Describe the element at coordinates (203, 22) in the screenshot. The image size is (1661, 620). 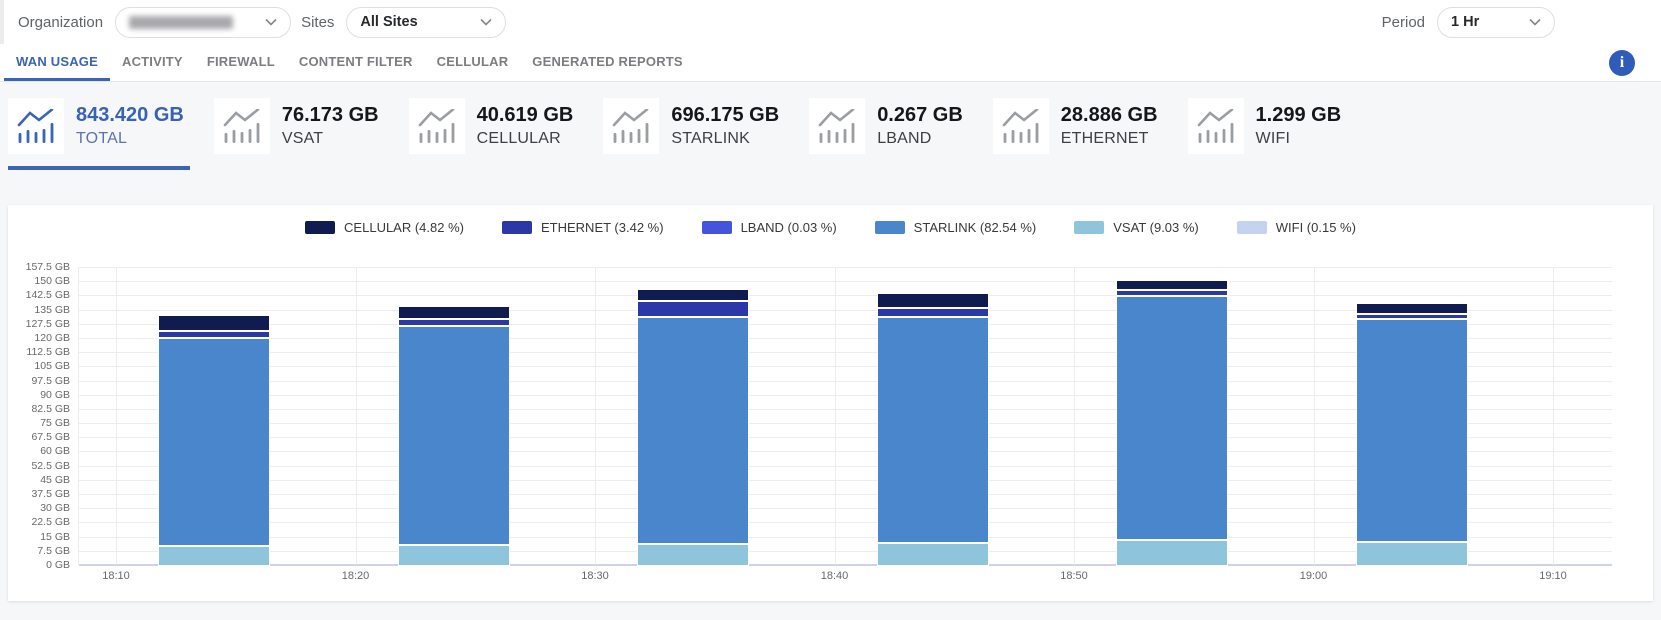
I see `organization-dropdown` at that location.